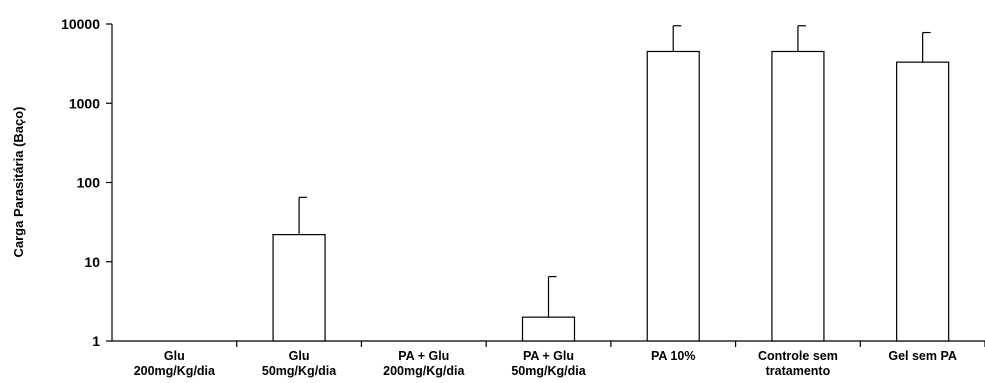  What do you see at coordinates (89, 183) in the screenshot?
I see `y-tick-label: 100` at bounding box center [89, 183].